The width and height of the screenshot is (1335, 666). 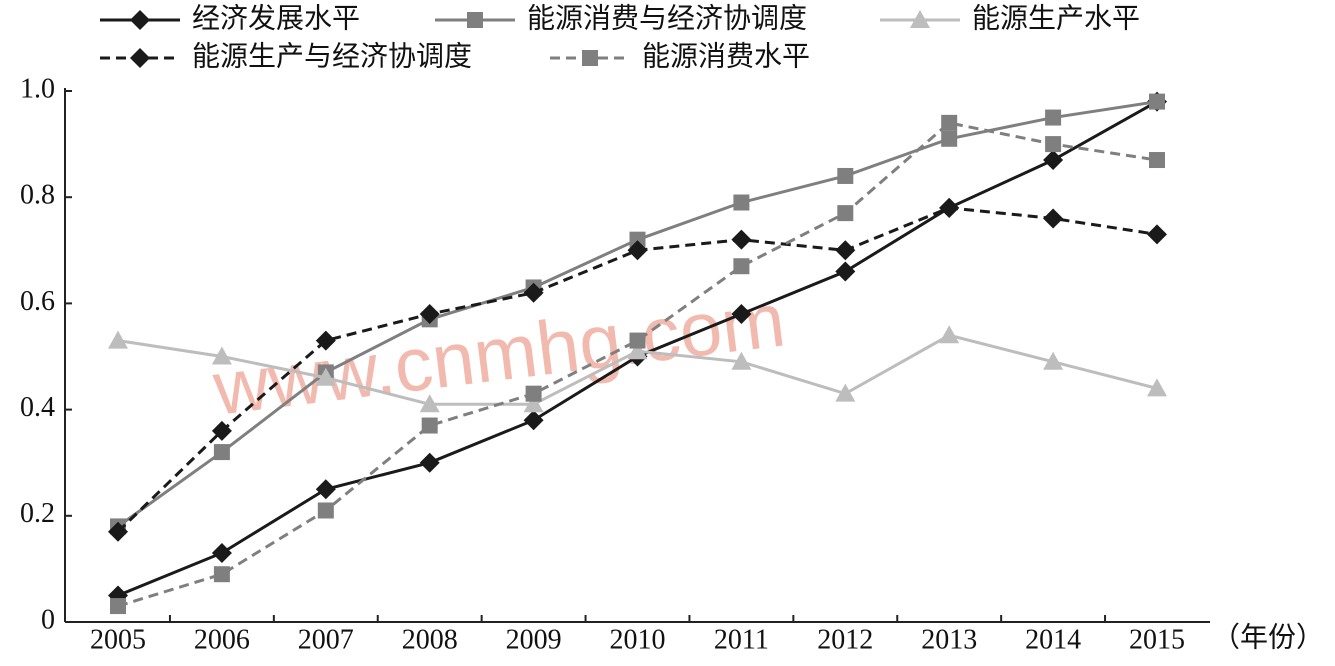 I want to click on y-tick-label: 0.6, so click(x=37, y=301).